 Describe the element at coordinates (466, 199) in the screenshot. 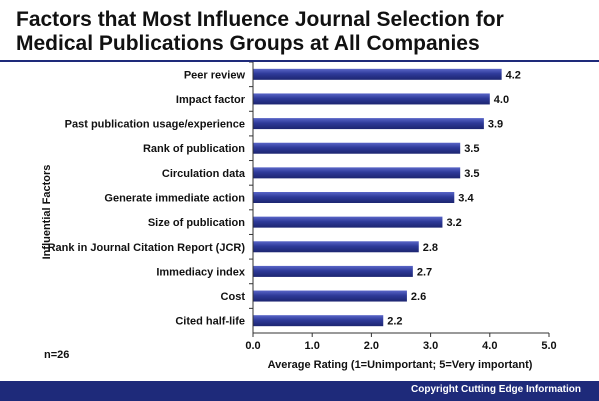

I see `data-label: 3.4` at that location.